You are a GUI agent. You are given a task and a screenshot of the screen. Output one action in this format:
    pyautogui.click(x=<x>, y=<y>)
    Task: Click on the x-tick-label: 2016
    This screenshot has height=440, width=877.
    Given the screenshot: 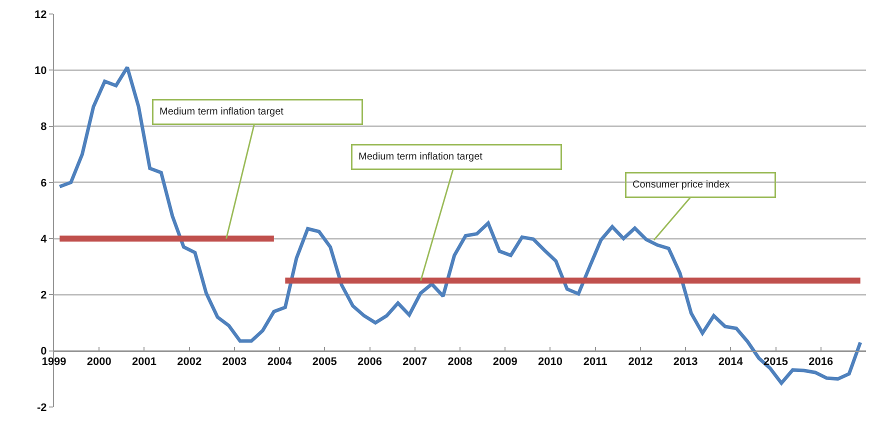 What is the action you would take?
    pyautogui.click(x=821, y=362)
    